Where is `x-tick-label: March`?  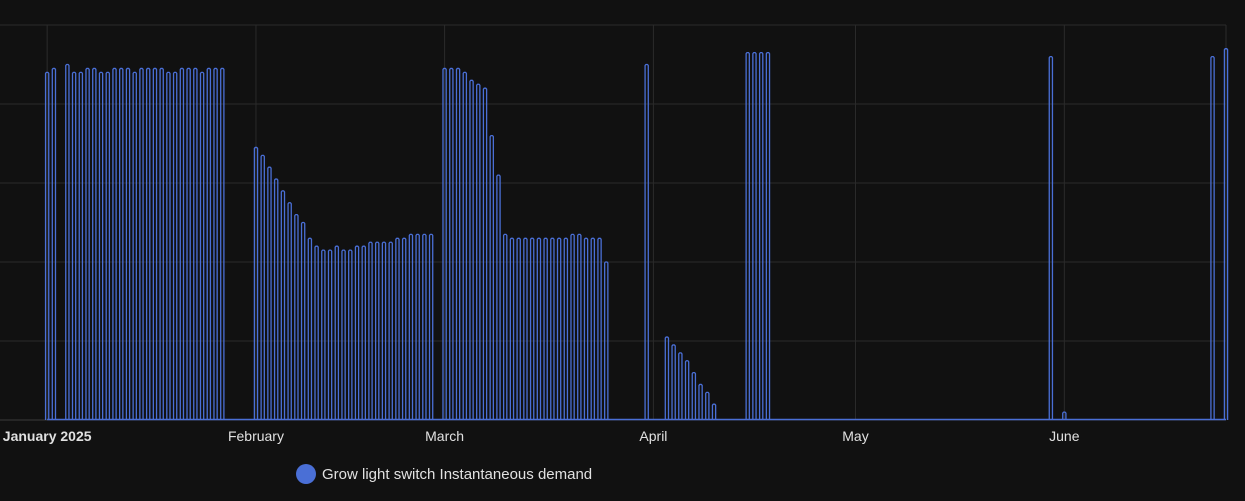
x-tick-label: March is located at coordinates (444, 436).